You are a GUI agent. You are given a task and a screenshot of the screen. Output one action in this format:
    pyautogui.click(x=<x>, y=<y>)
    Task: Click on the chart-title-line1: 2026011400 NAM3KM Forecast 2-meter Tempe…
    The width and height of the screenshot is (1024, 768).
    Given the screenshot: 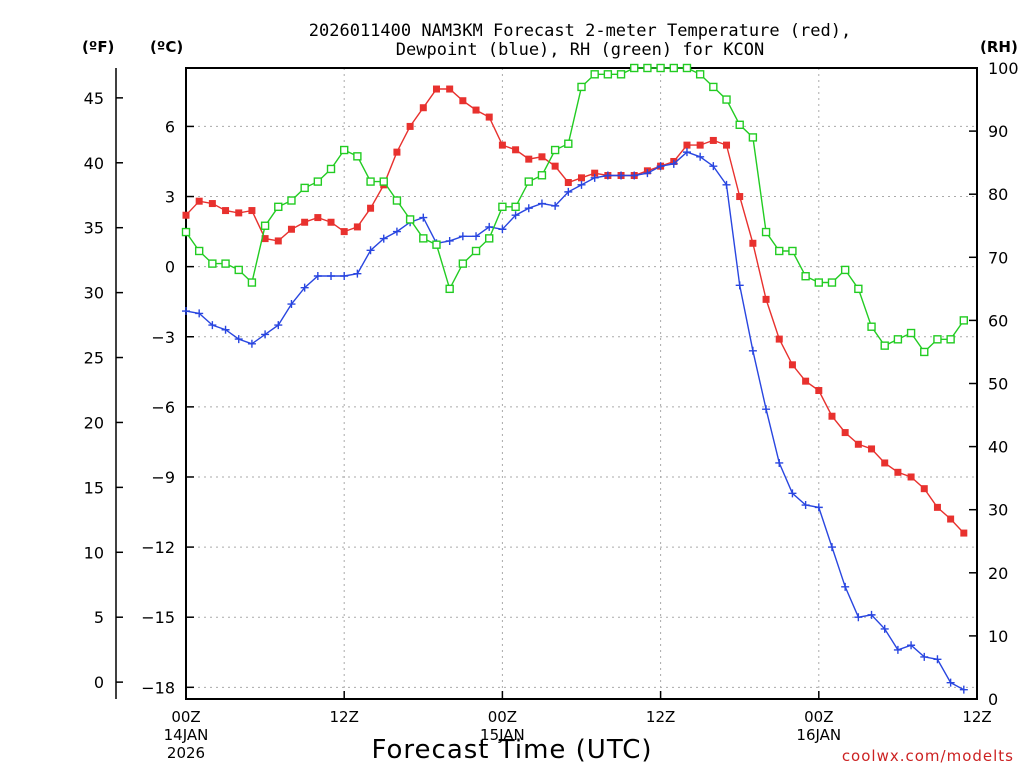 What is the action you would take?
    pyautogui.click(x=580, y=31)
    